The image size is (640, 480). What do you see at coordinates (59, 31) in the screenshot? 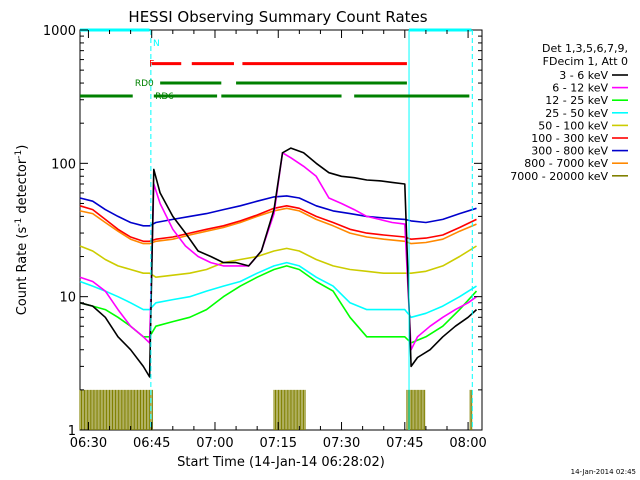
I see `y-tick-label: 1000` at bounding box center [59, 31].